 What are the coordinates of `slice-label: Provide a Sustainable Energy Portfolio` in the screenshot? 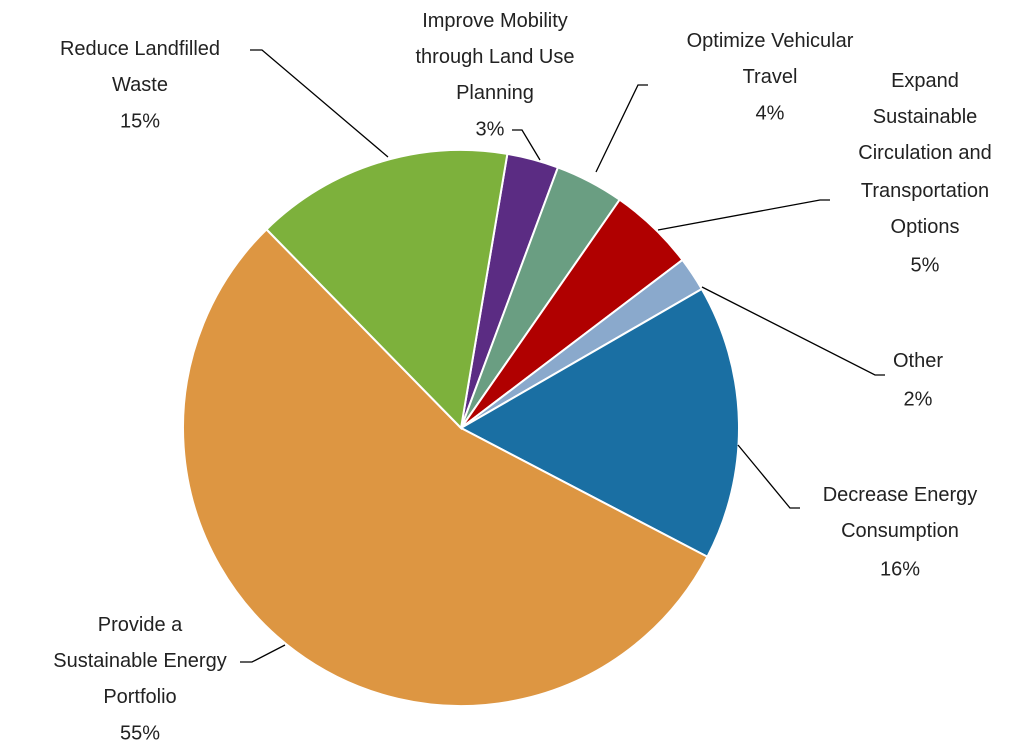 It's located at (139, 661).